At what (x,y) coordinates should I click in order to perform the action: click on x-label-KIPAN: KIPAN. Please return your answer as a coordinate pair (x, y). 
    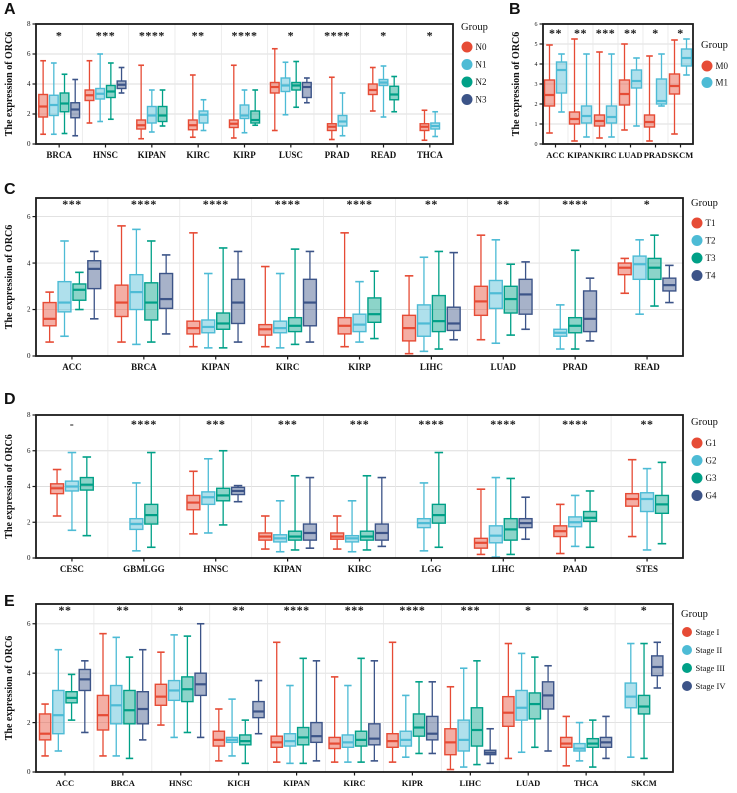
    Looking at the image, I should click on (287, 569).